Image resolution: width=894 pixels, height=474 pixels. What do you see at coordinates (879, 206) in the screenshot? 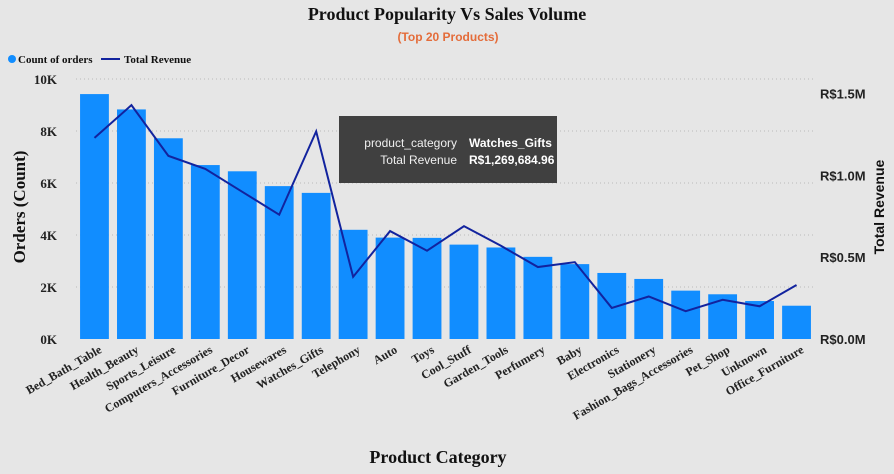
I see `y2-axis-title: Total Revenue` at bounding box center [879, 206].